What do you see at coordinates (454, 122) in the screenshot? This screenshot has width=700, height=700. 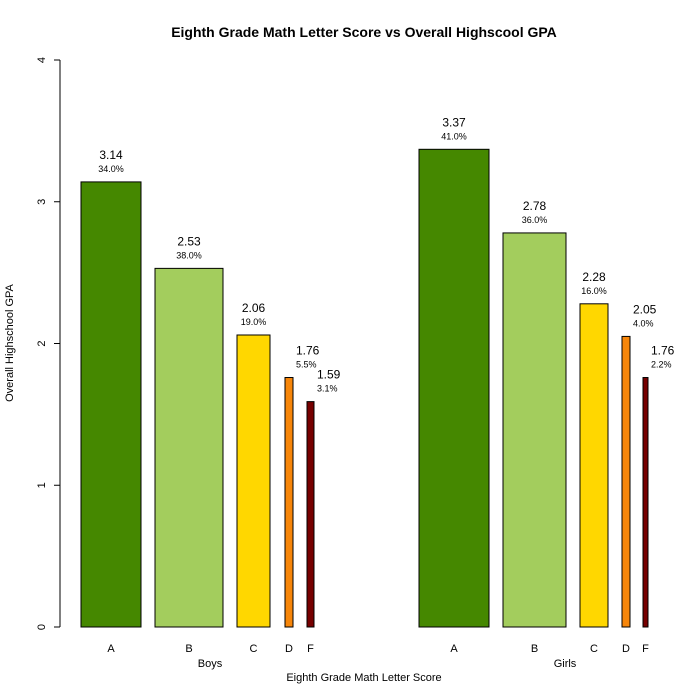 I see `bar-value-label: 3.37` at bounding box center [454, 122].